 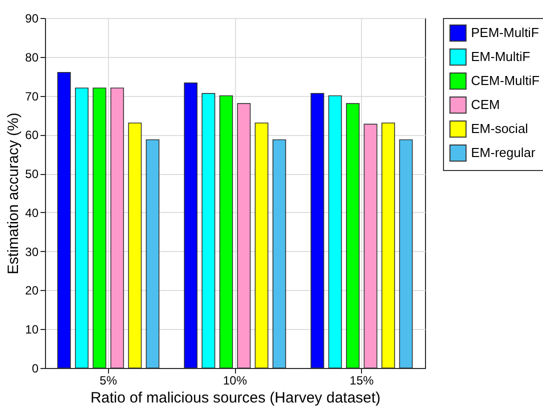 I want to click on y-tick-label: 80, so click(x=32, y=57).